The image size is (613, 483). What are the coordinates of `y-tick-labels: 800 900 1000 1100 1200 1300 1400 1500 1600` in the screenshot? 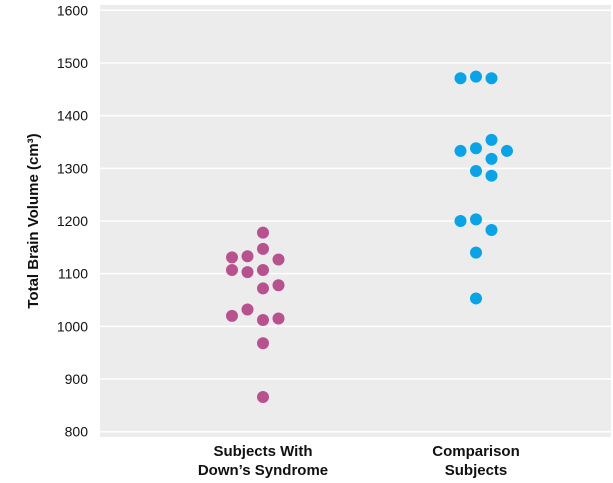 It's located at (72, 220).